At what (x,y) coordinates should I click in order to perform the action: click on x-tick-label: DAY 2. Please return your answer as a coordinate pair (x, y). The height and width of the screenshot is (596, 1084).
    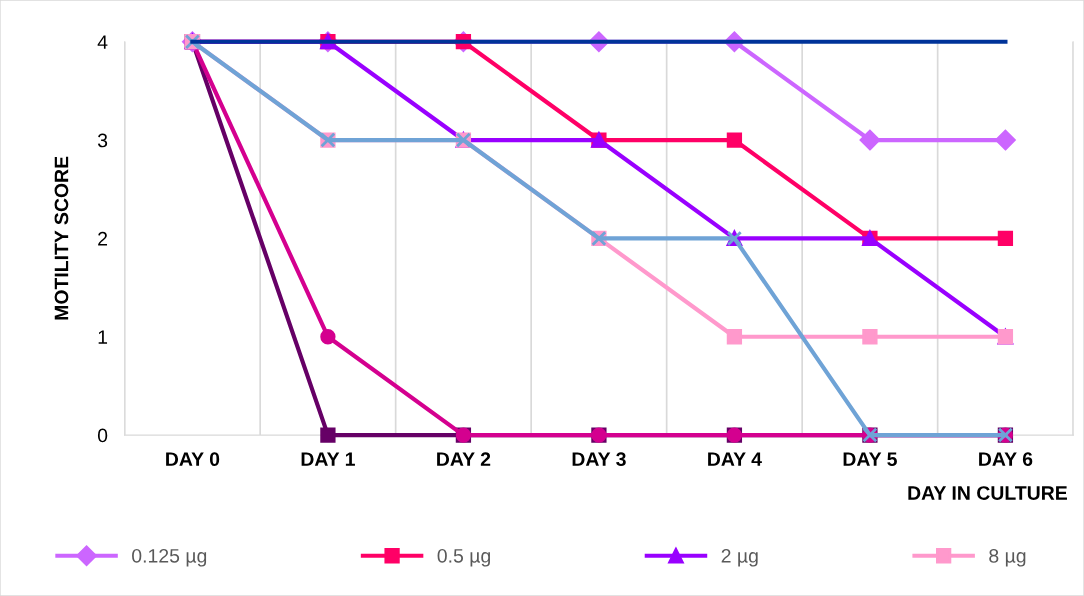
    Looking at the image, I should click on (464, 459).